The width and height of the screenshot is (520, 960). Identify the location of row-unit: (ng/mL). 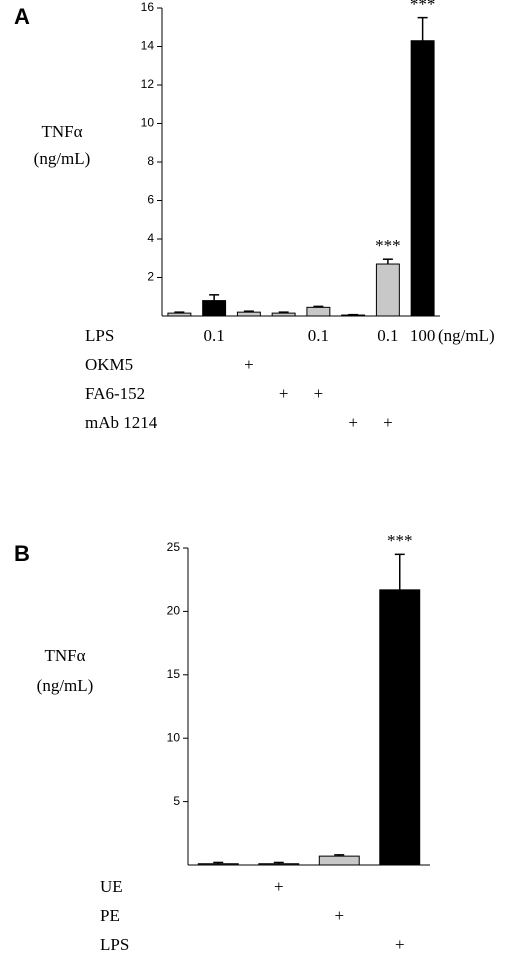
(466, 335).